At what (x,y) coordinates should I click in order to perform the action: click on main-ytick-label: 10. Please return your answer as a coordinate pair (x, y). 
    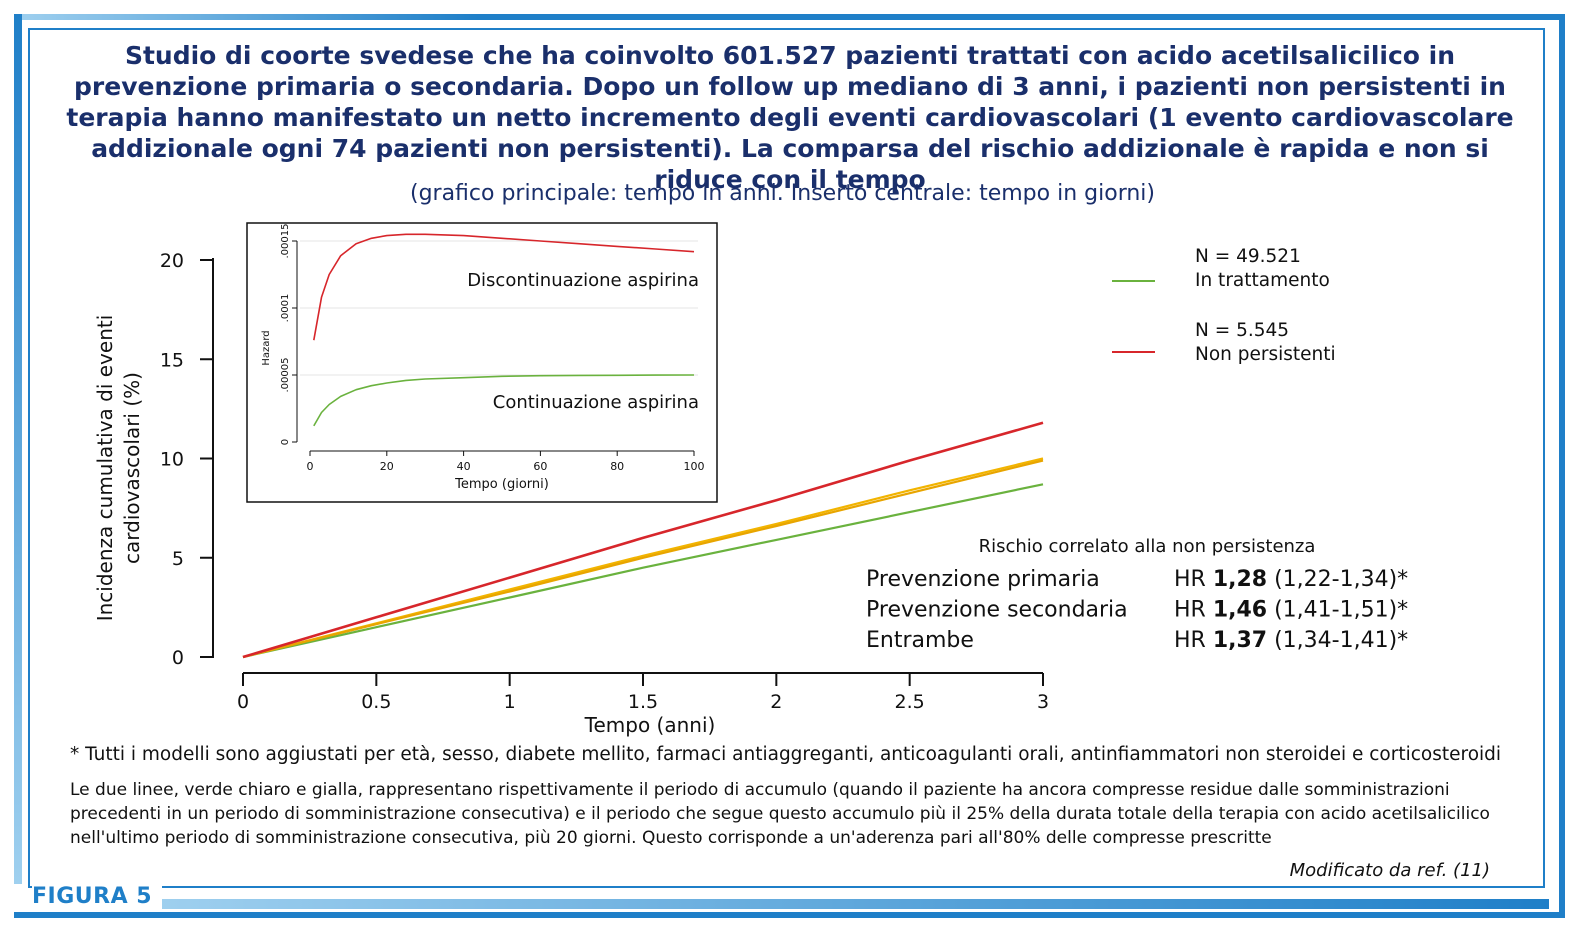
    Looking at the image, I should click on (172, 460).